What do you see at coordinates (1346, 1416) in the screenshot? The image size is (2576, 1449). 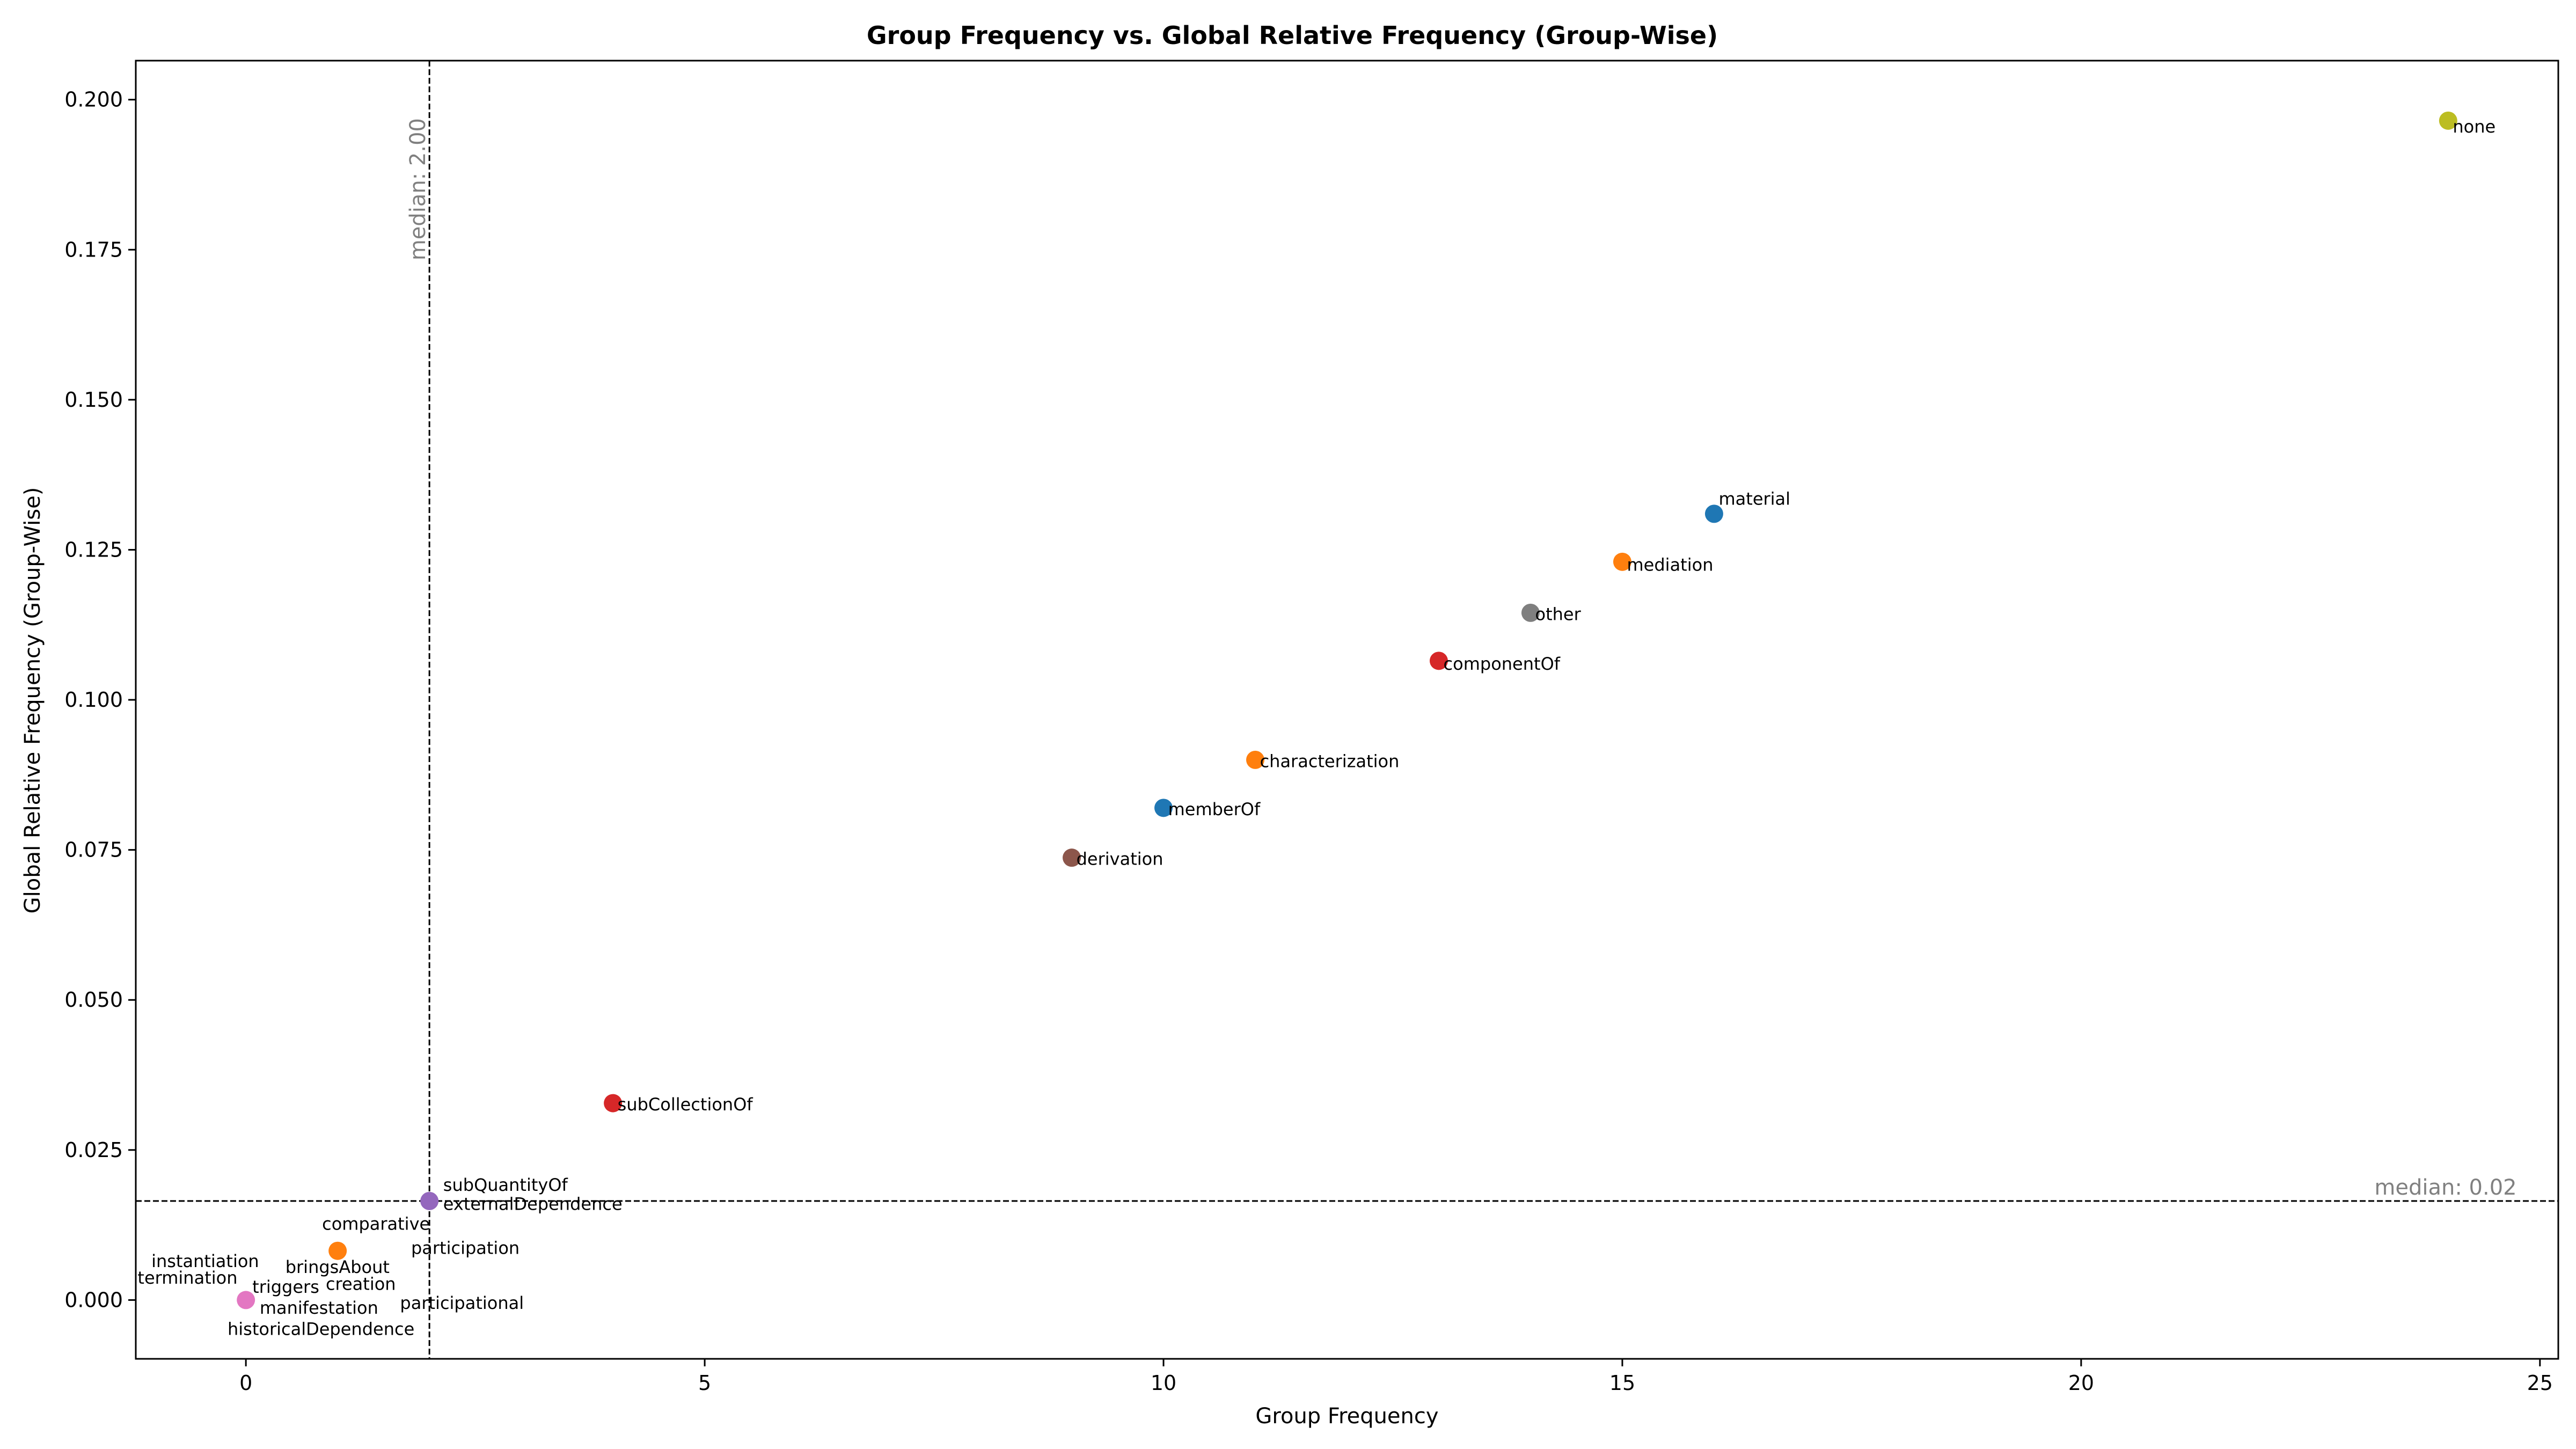 I see `x-axis-label: Group Frequency` at bounding box center [1346, 1416].